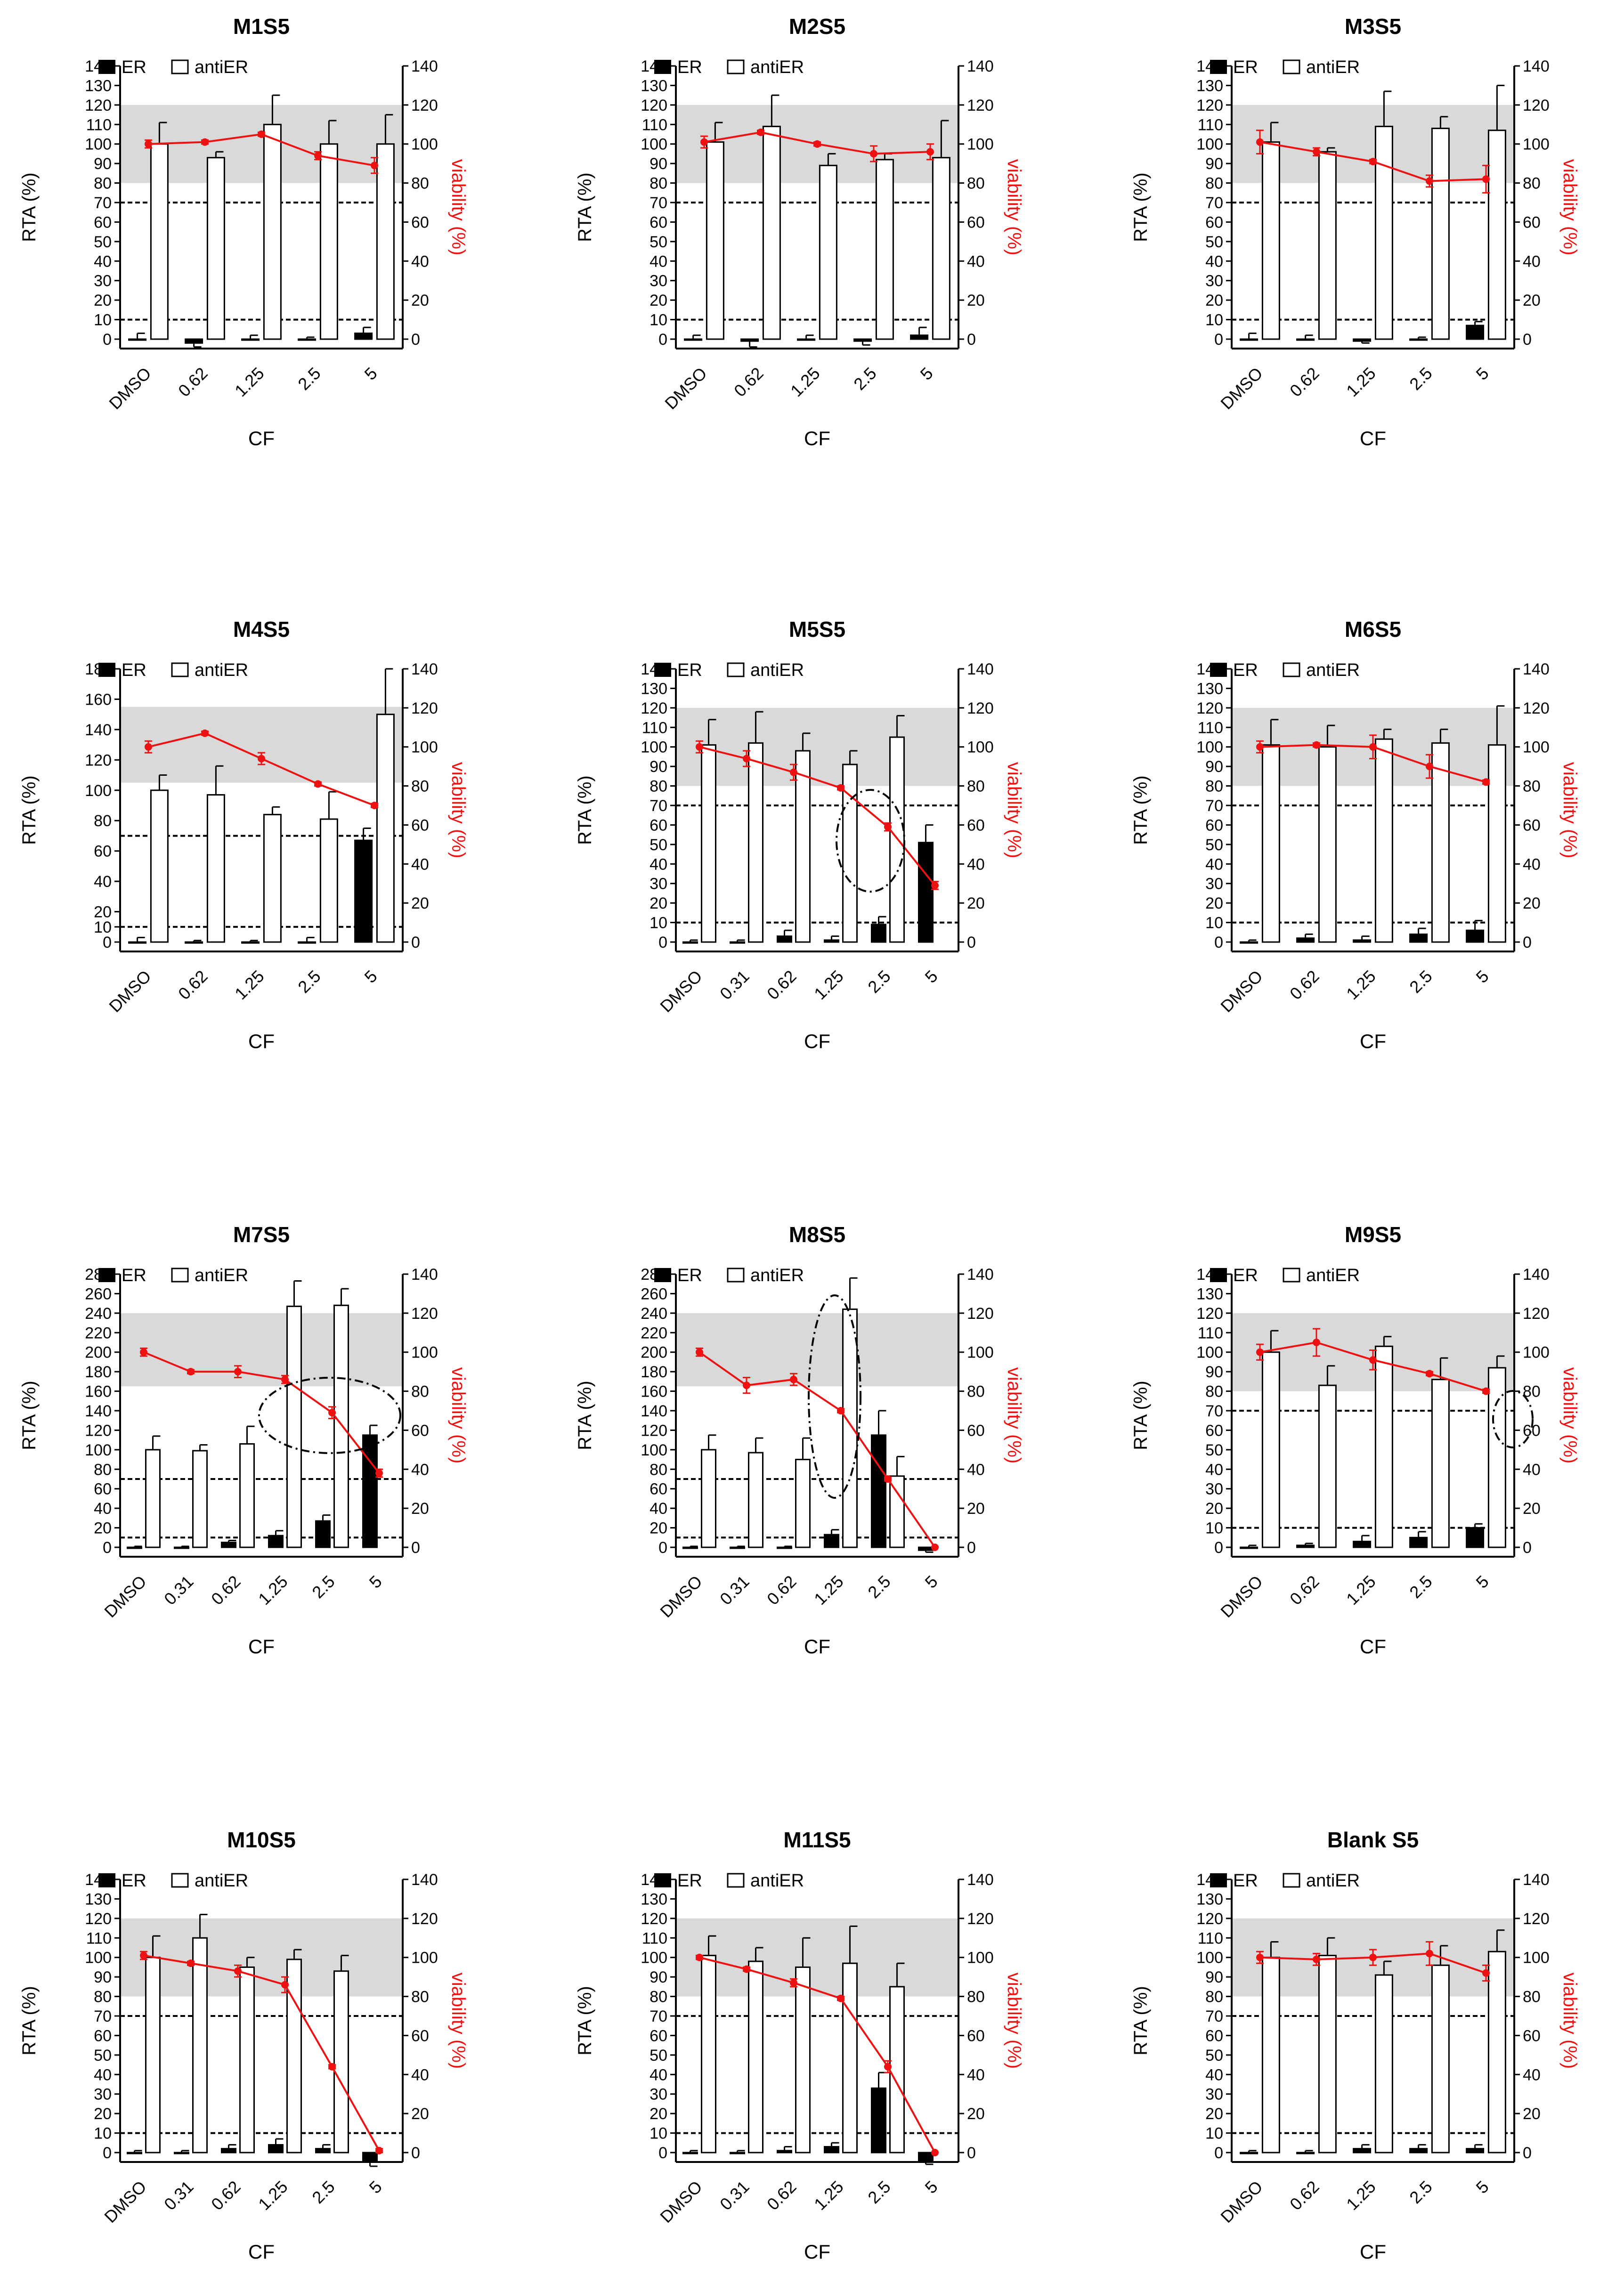  Describe the element at coordinates (103, 222) in the screenshot. I see `left-tick-label: 60` at that location.